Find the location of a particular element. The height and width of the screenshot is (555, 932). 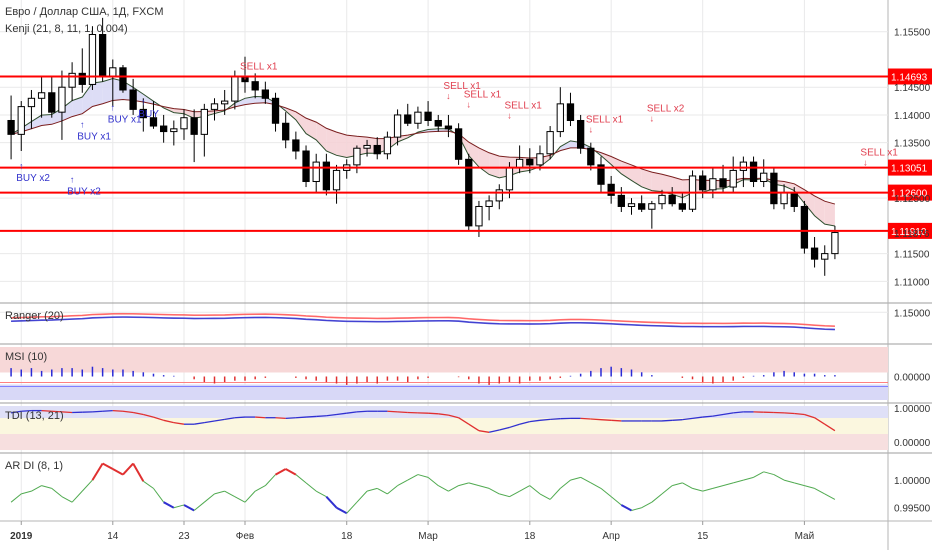

ranger-upper-line is located at coordinates (423, 320).